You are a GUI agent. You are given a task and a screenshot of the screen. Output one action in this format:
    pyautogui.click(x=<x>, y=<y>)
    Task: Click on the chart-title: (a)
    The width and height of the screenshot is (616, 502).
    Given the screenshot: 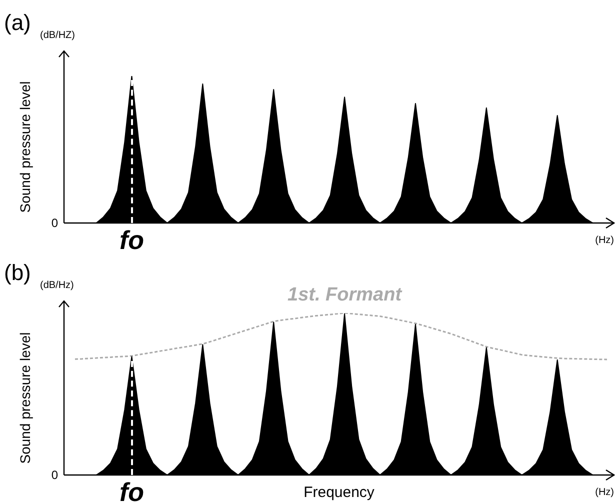 What is the action you would take?
    pyautogui.click(x=17, y=22)
    